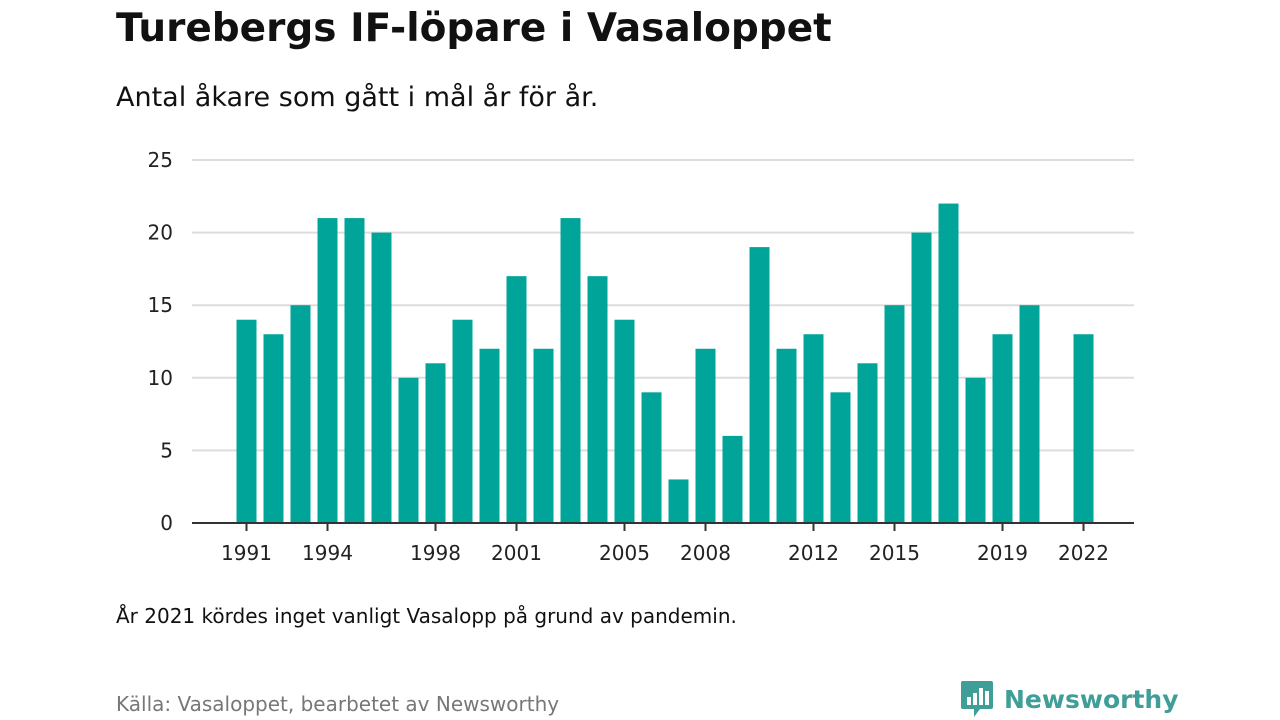 Image resolution: width=1280 pixels, height=720 pixels. What do you see at coordinates (1083, 428) in the screenshot?
I see `bar-2022` at bounding box center [1083, 428].